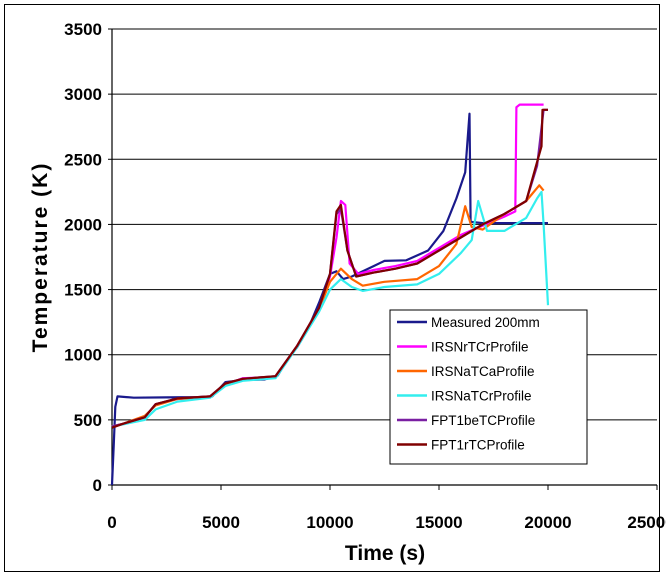 The width and height of the screenshot is (666, 577). Describe the element at coordinates (478, 445) in the screenshot. I see `legend-label-6: FPT1rTCProfile` at that location.